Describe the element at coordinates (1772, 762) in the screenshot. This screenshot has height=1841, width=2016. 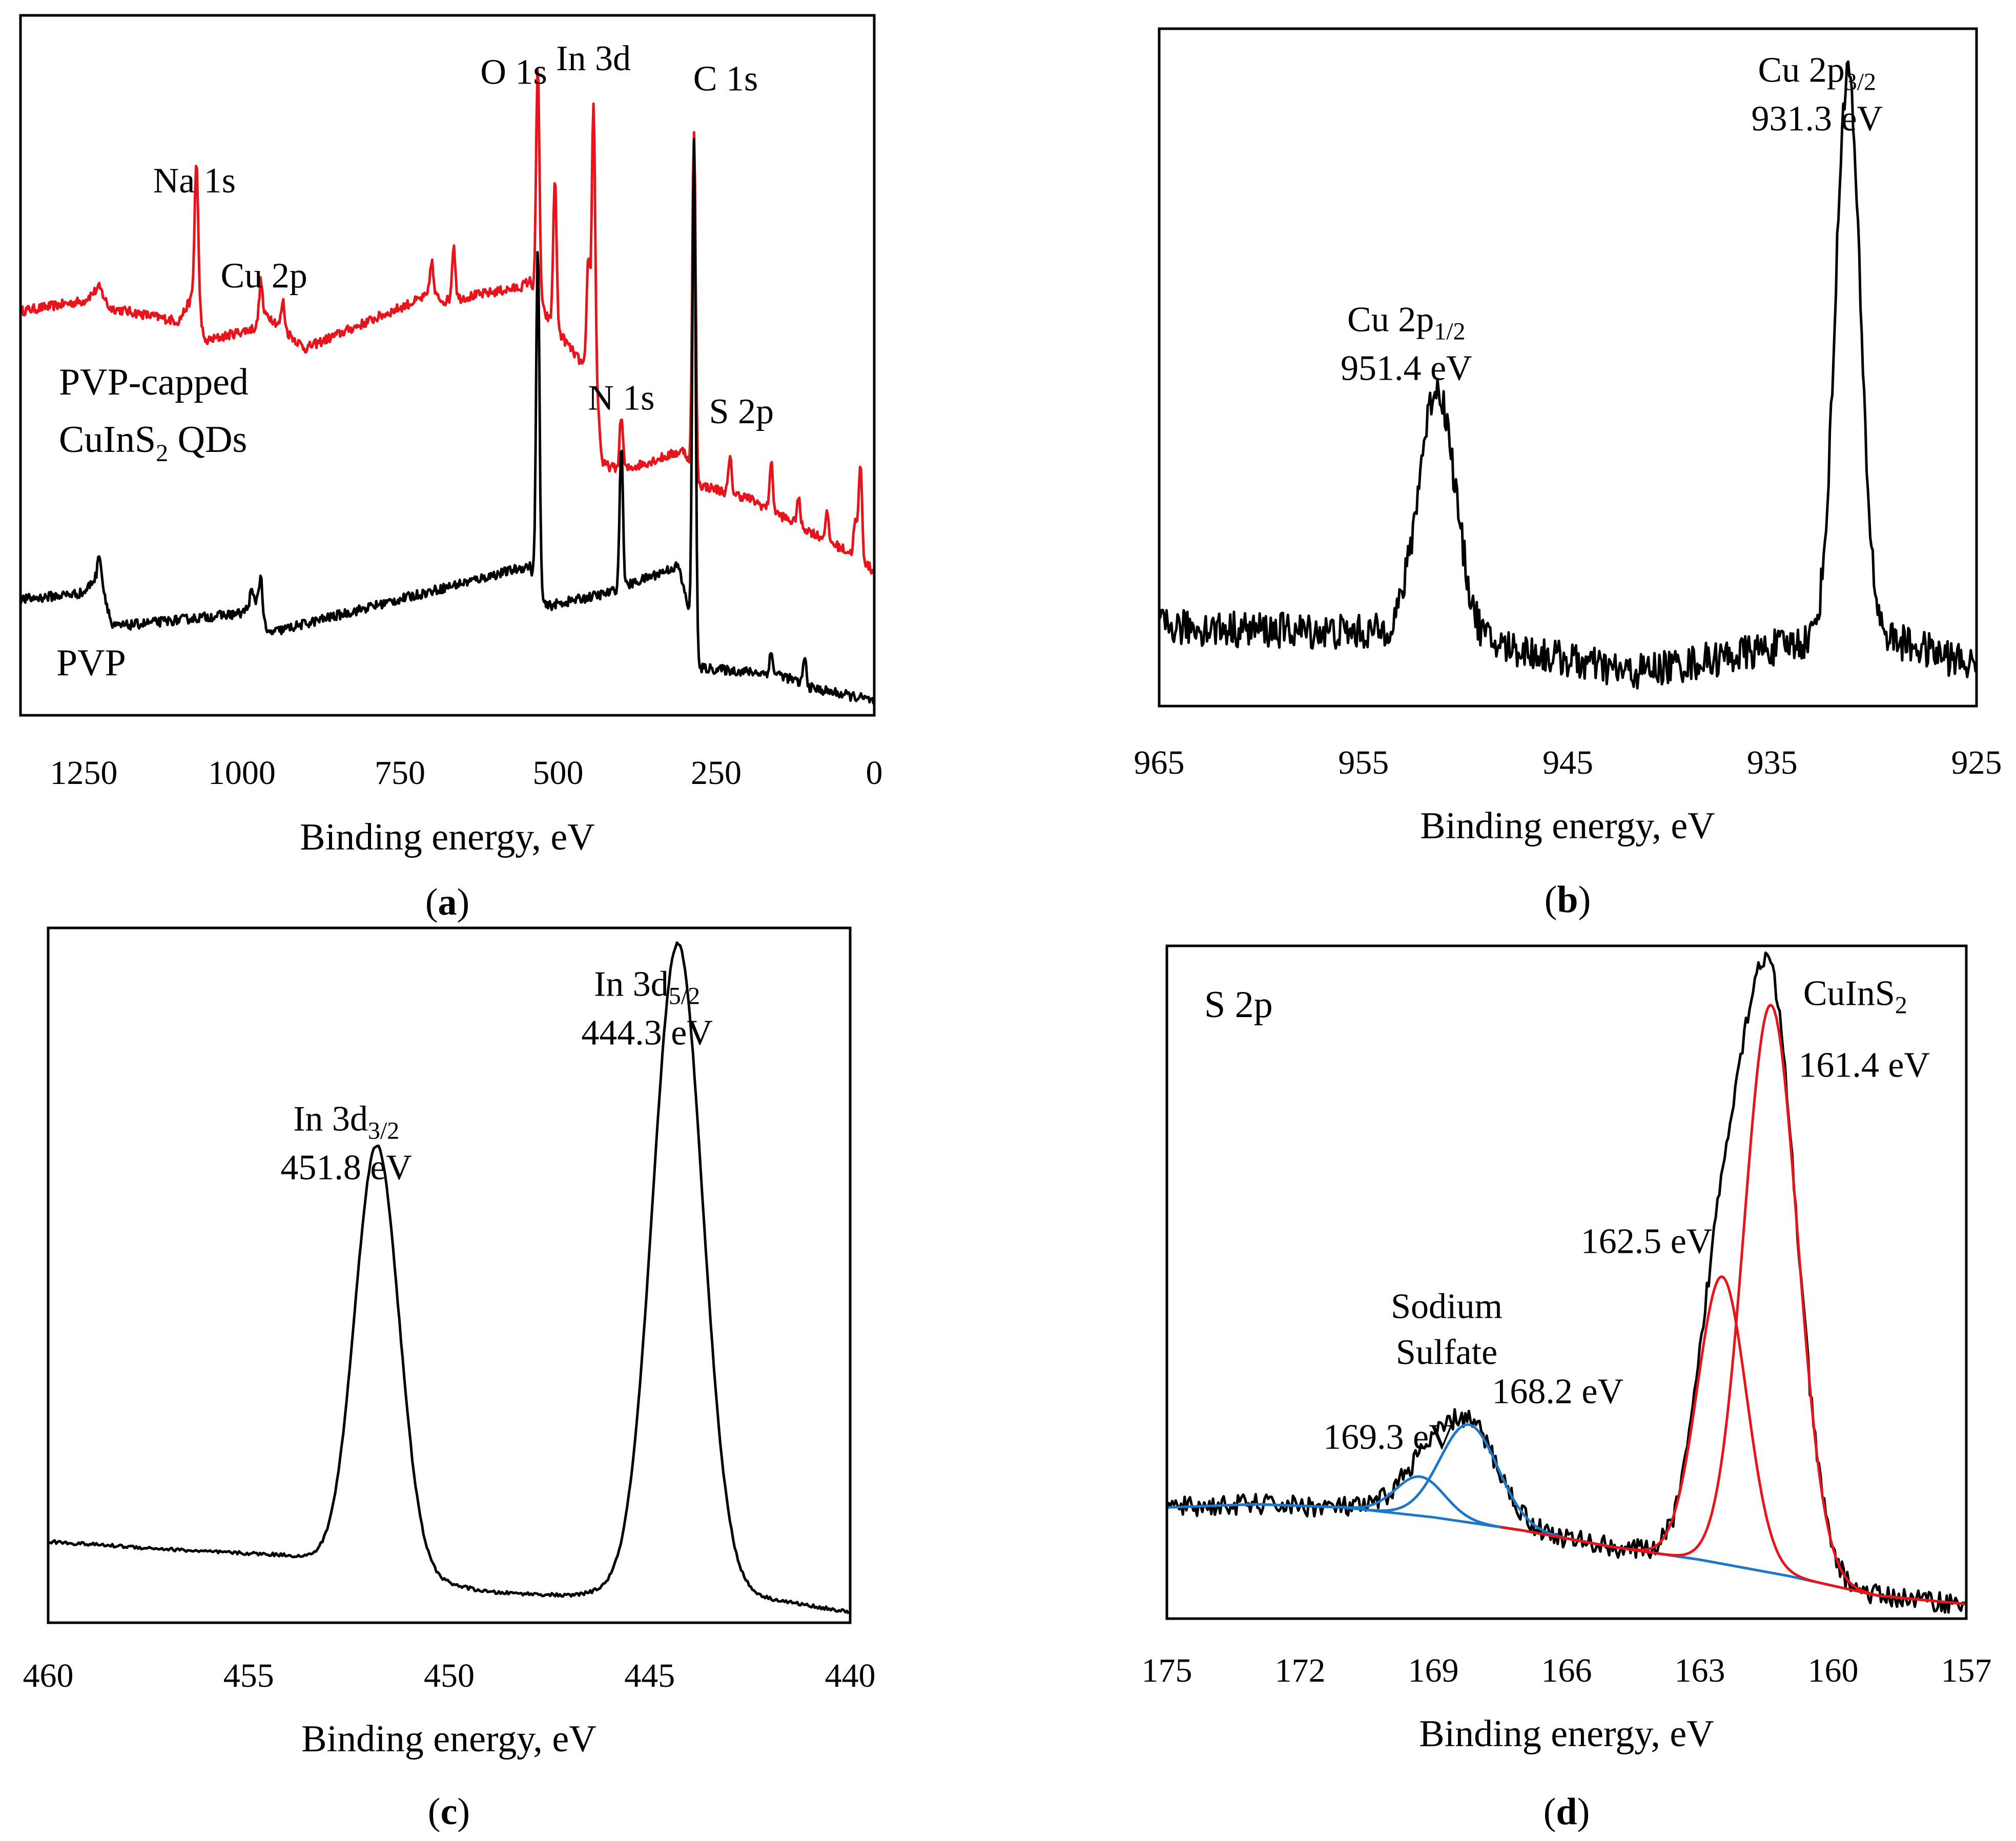
I see `panel-b-x-tick-label: 935` at that location.